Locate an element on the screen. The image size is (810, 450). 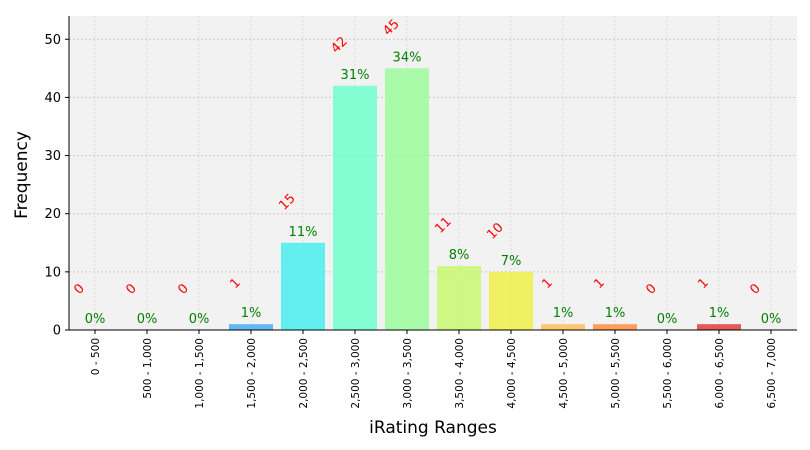
x-tick-label: 0 - 500 is located at coordinates (96, 356).